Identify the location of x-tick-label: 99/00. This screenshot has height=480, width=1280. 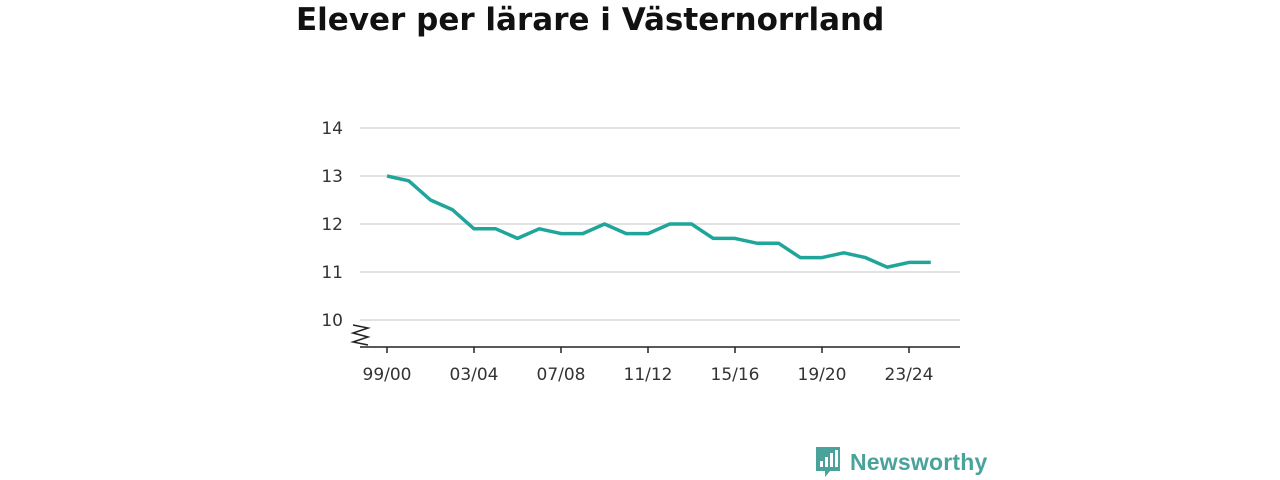
(387, 375).